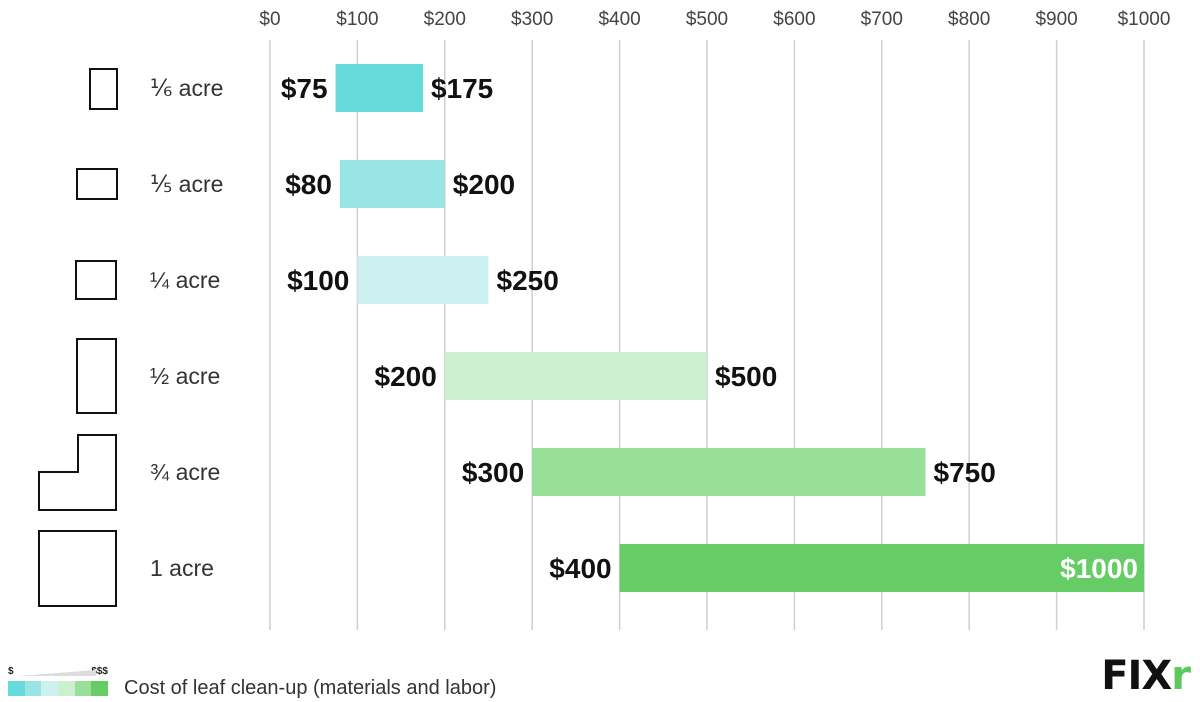 The image size is (1200, 702). I want to click on x-tick-label: $100, so click(357, 19).